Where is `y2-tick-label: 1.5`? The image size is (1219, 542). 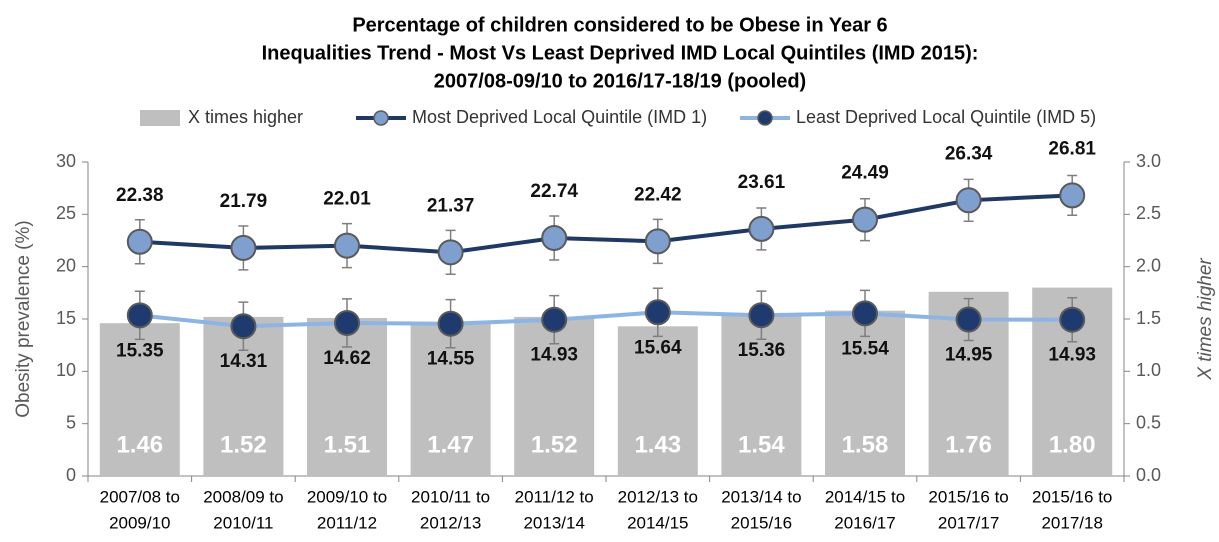
y2-tick-label: 1.5 is located at coordinates (1148, 318).